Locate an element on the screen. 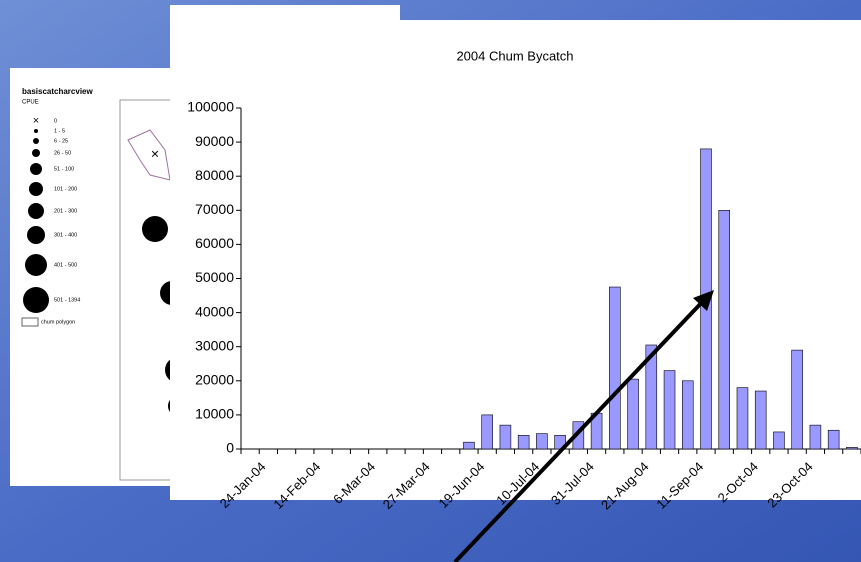 The width and height of the screenshot is (861, 562). legend-swatch is located at coordinates (30, 322).